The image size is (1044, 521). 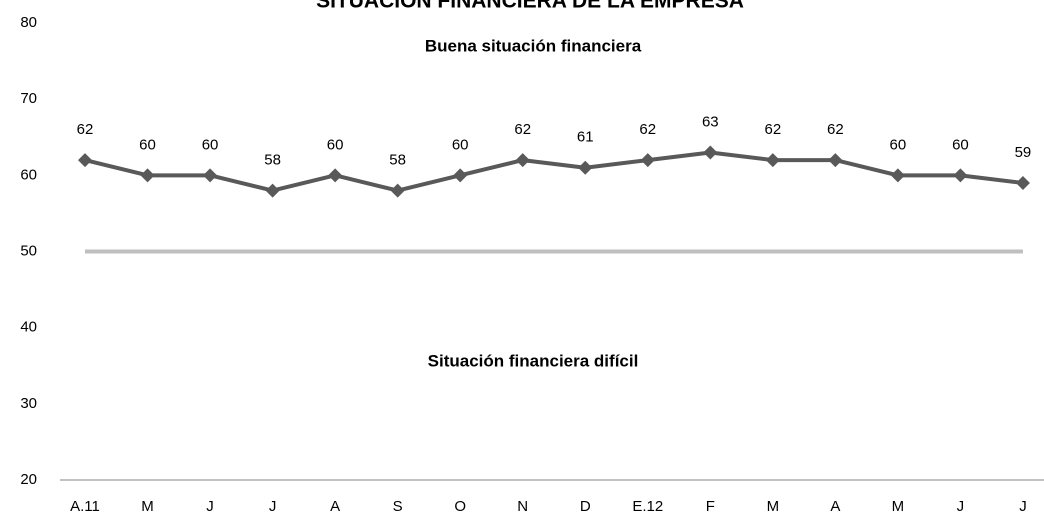 I want to click on series-line, so click(x=554, y=171).